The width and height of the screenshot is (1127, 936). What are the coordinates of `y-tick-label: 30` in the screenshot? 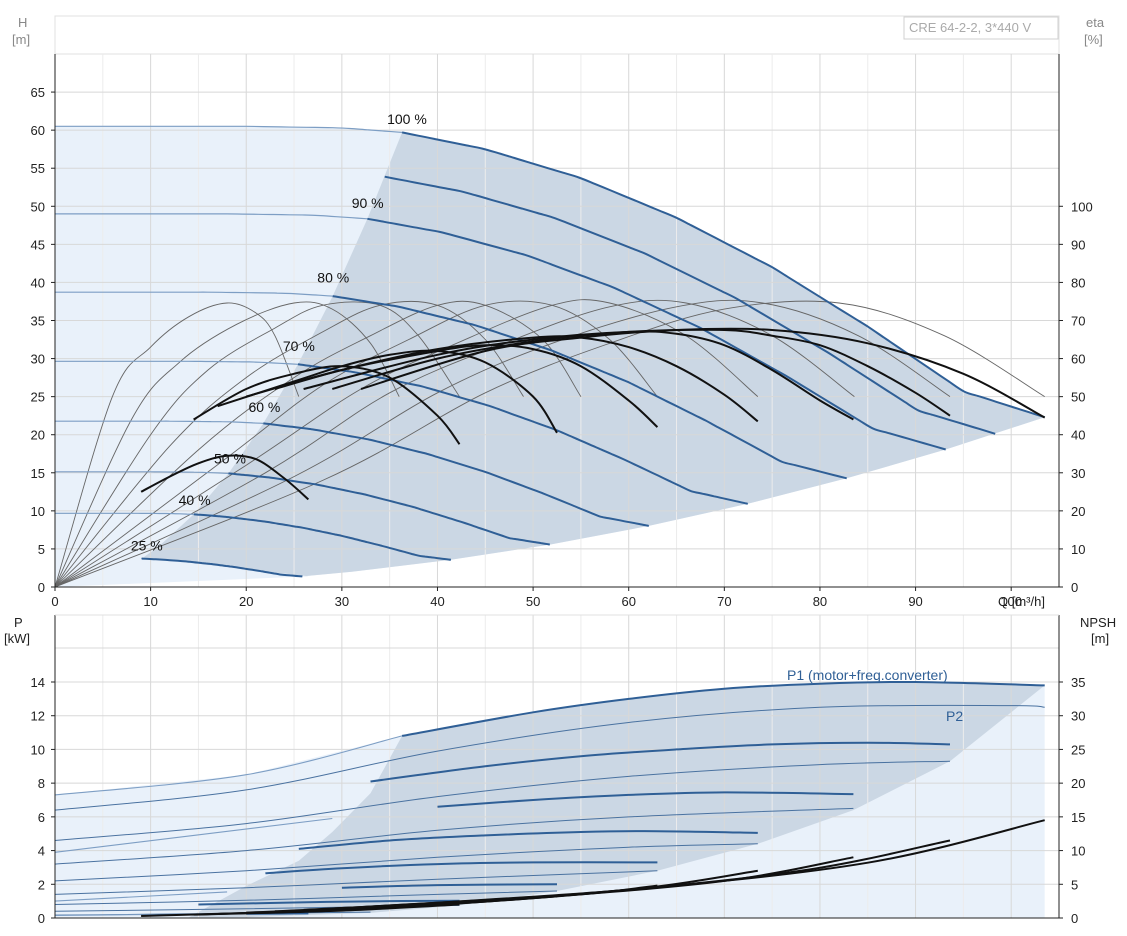 It's located at (38, 359).